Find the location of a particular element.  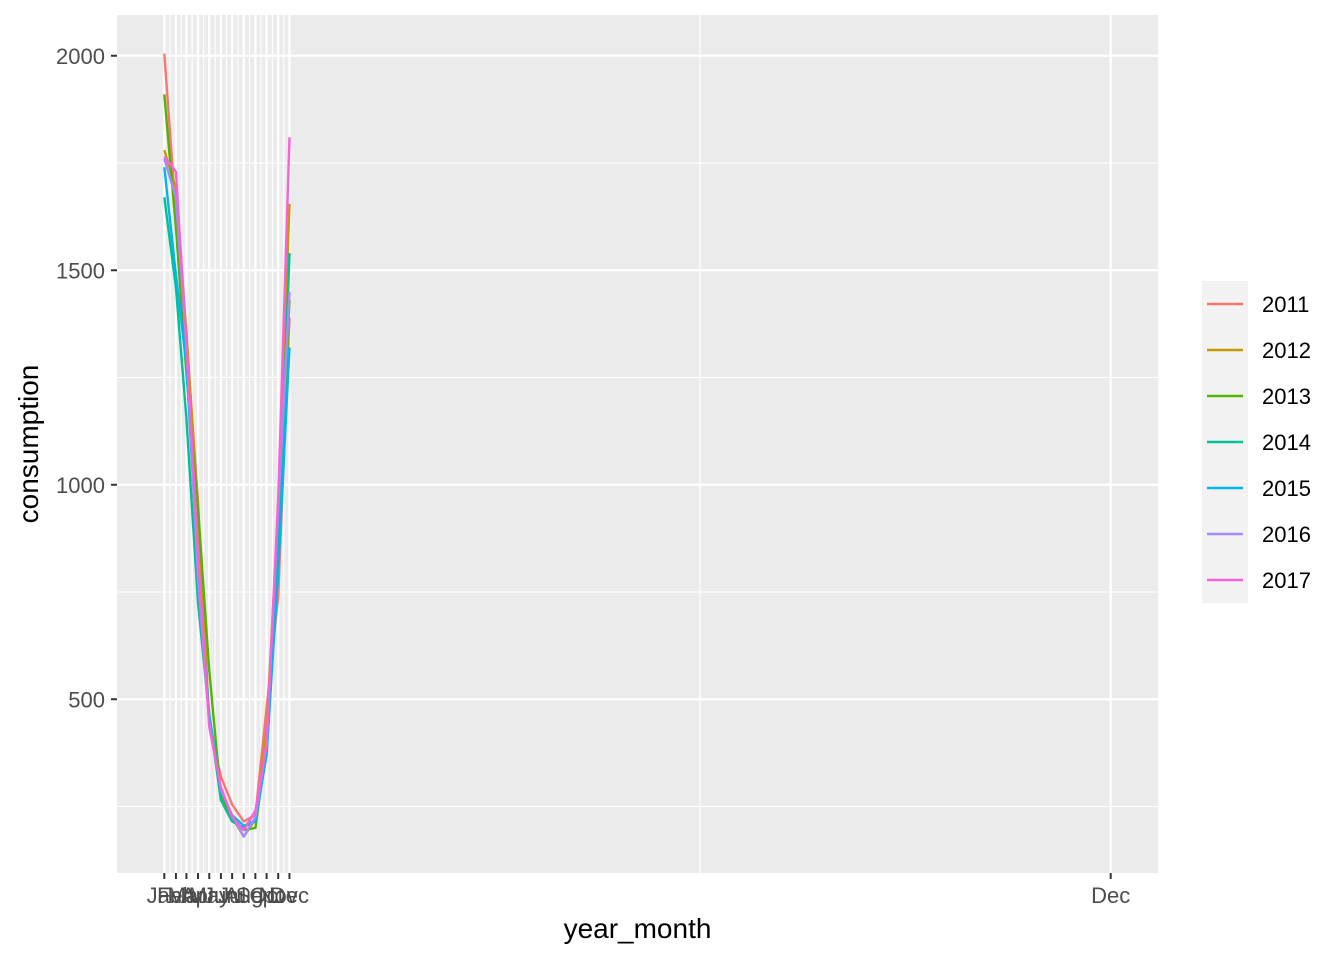

series-line-2017 is located at coordinates (227, 484).